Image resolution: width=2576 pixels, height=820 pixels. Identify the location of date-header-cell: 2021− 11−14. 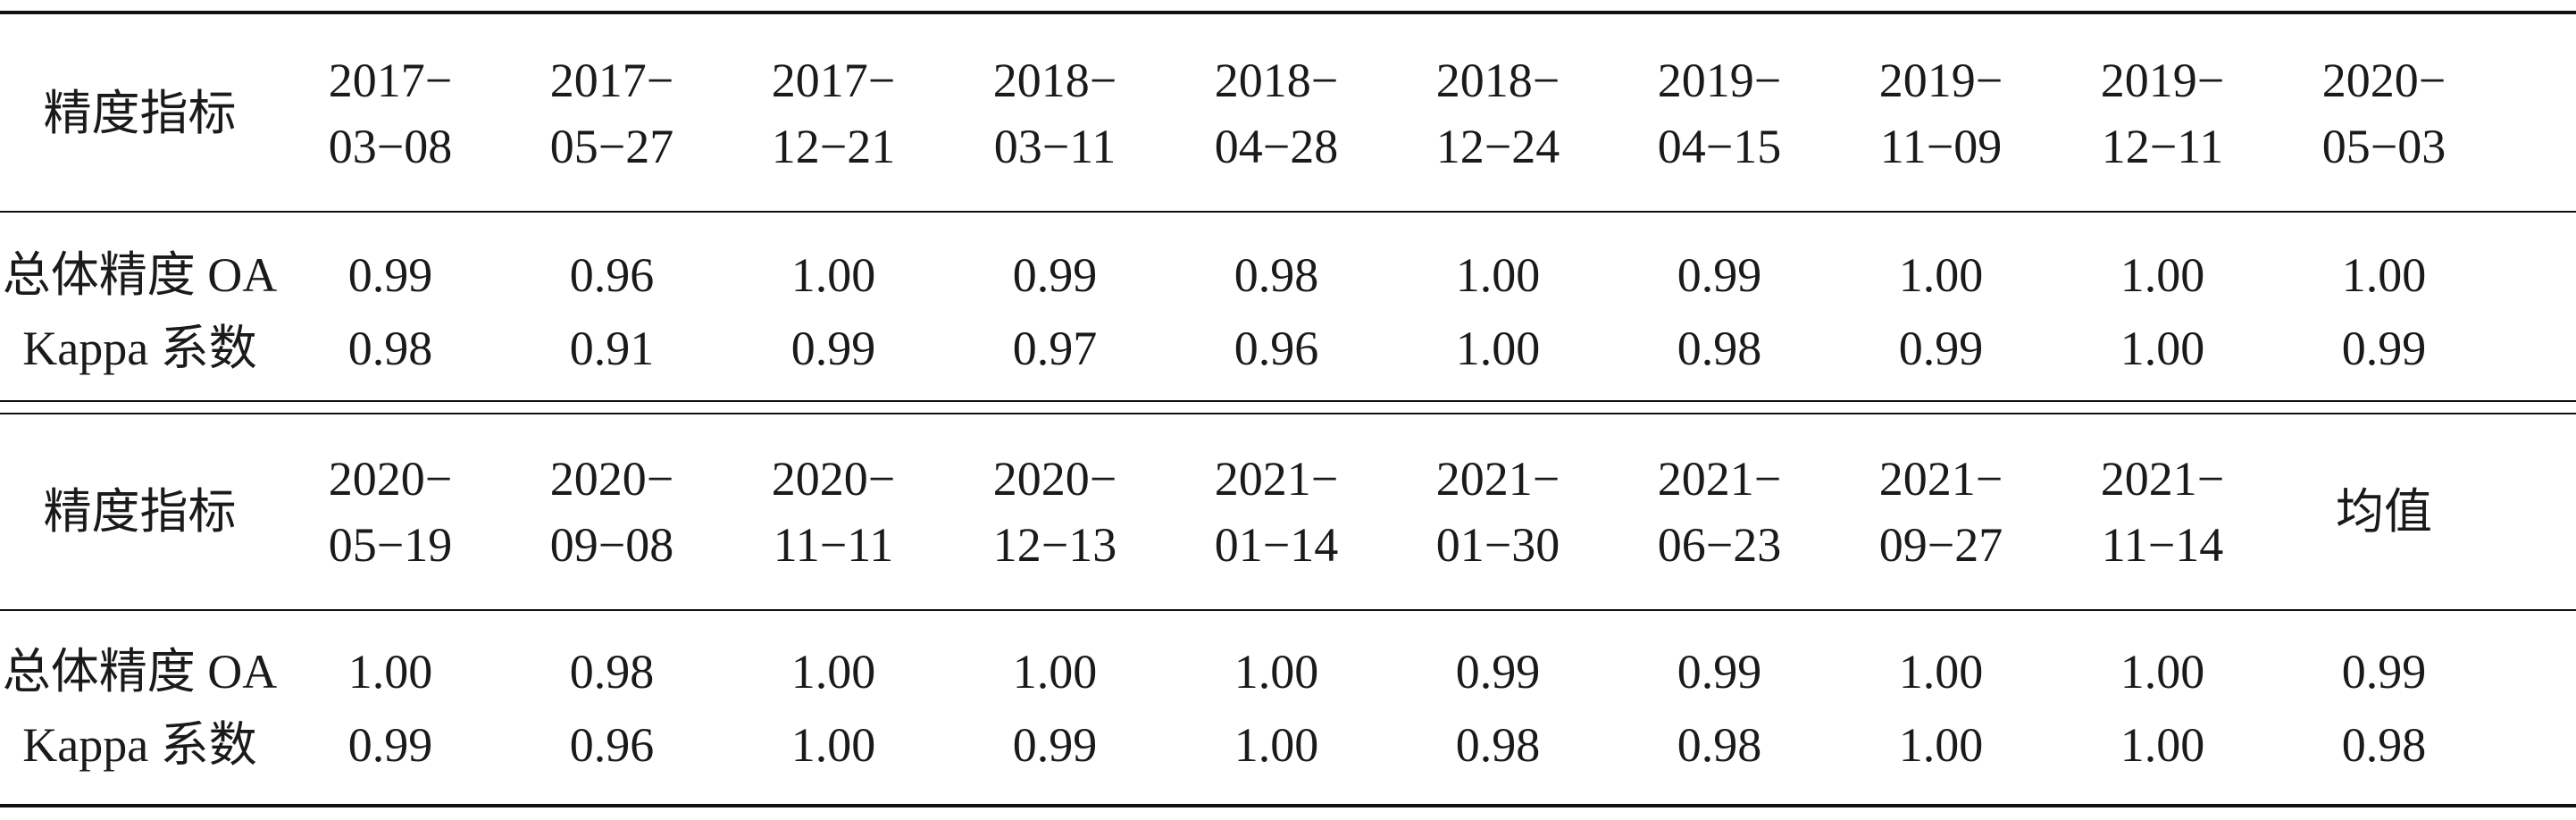
(2163, 512).